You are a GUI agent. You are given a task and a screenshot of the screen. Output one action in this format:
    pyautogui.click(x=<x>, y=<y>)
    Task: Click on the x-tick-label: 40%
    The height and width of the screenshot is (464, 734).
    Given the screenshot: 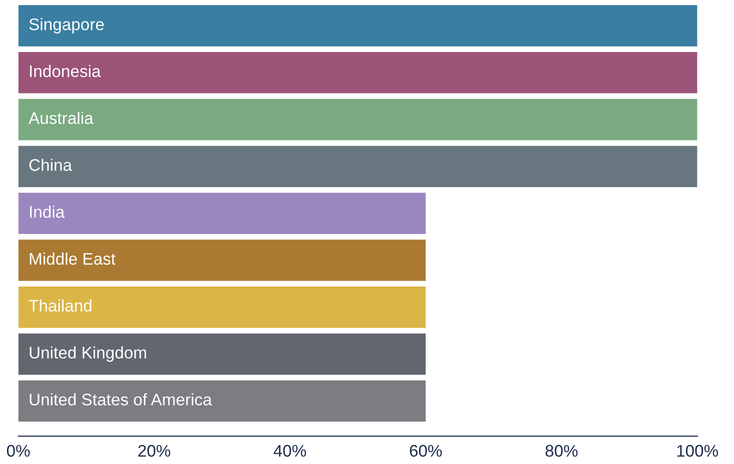 What is the action you would take?
    pyautogui.click(x=290, y=450)
    